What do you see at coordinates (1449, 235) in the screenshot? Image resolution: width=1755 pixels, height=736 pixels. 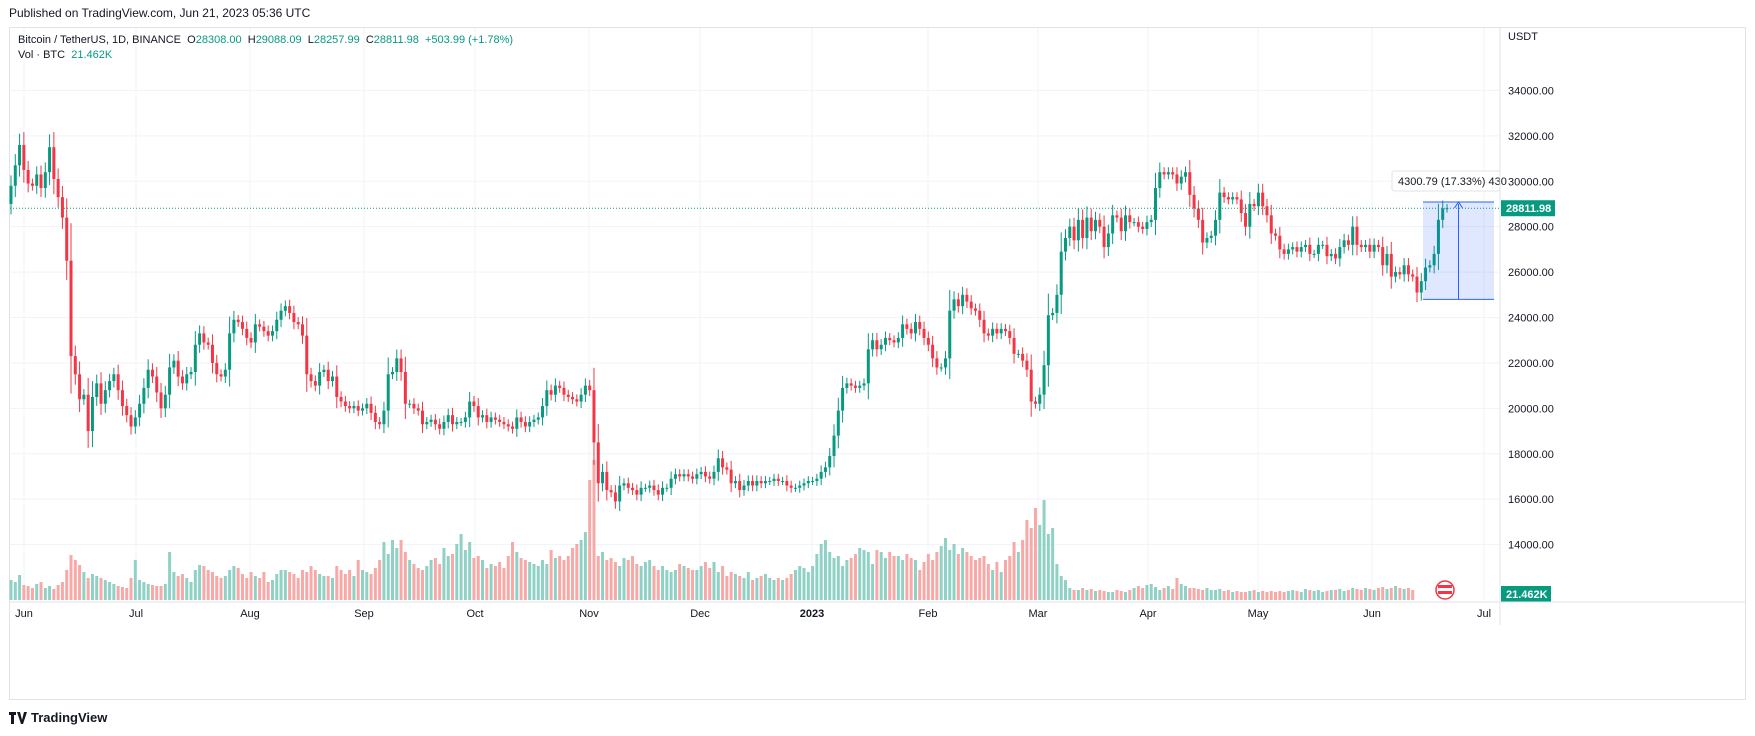 I see `measure-tool: 4300.79 (17.33%) 430` at bounding box center [1449, 235].